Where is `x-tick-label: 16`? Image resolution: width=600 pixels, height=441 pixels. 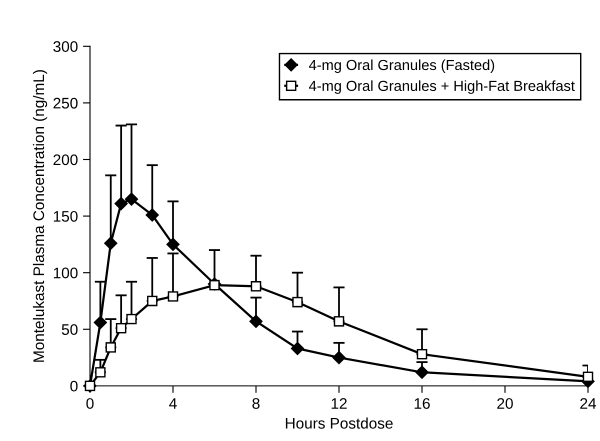
x-tick-label: 16 is located at coordinates (422, 403).